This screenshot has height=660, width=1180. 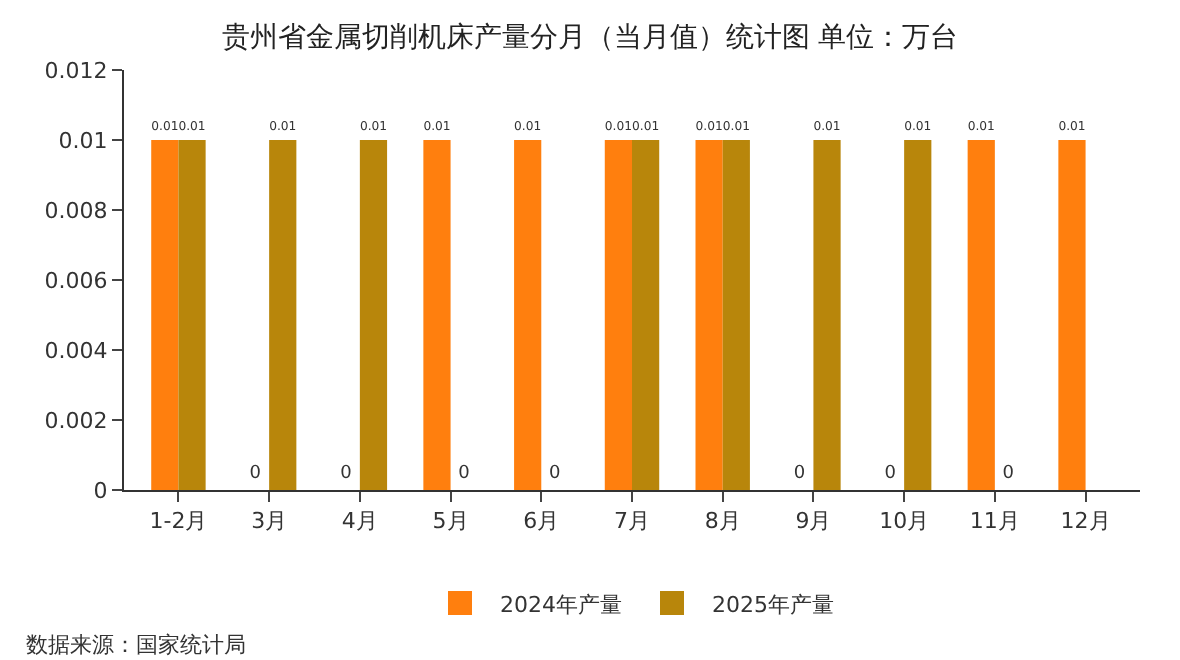 What do you see at coordinates (450, 521) in the screenshot?
I see `x-tick-label: 5月` at bounding box center [450, 521].